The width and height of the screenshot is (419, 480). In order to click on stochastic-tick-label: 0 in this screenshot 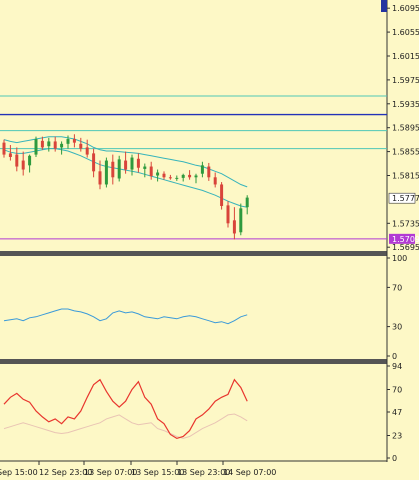, I will do `click(394, 458)`.